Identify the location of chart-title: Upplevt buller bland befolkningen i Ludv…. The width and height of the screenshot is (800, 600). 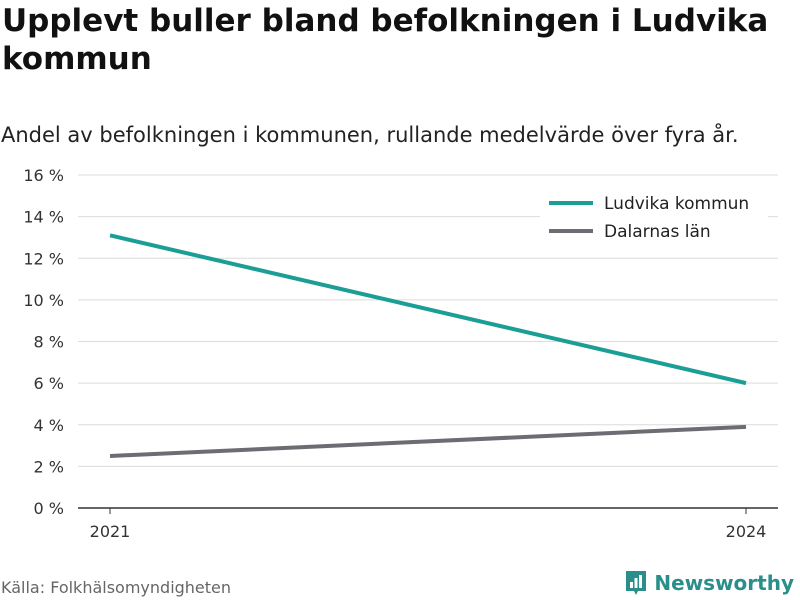
(385, 40).